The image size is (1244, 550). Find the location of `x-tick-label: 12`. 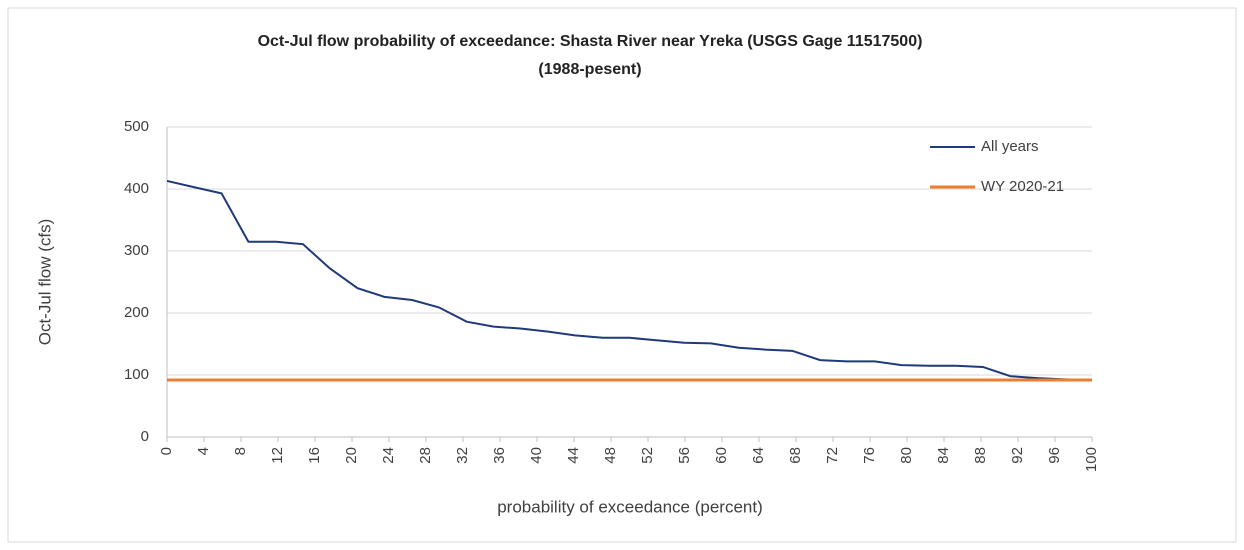

x-tick-label: 12 is located at coordinates (277, 455).